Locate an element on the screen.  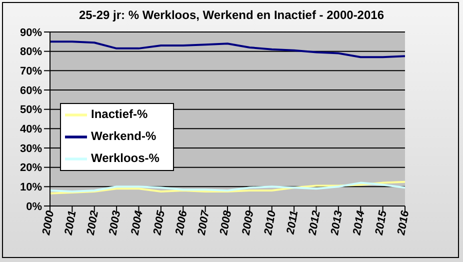
x-tick-label: 2012 is located at coordinates (314, 223).